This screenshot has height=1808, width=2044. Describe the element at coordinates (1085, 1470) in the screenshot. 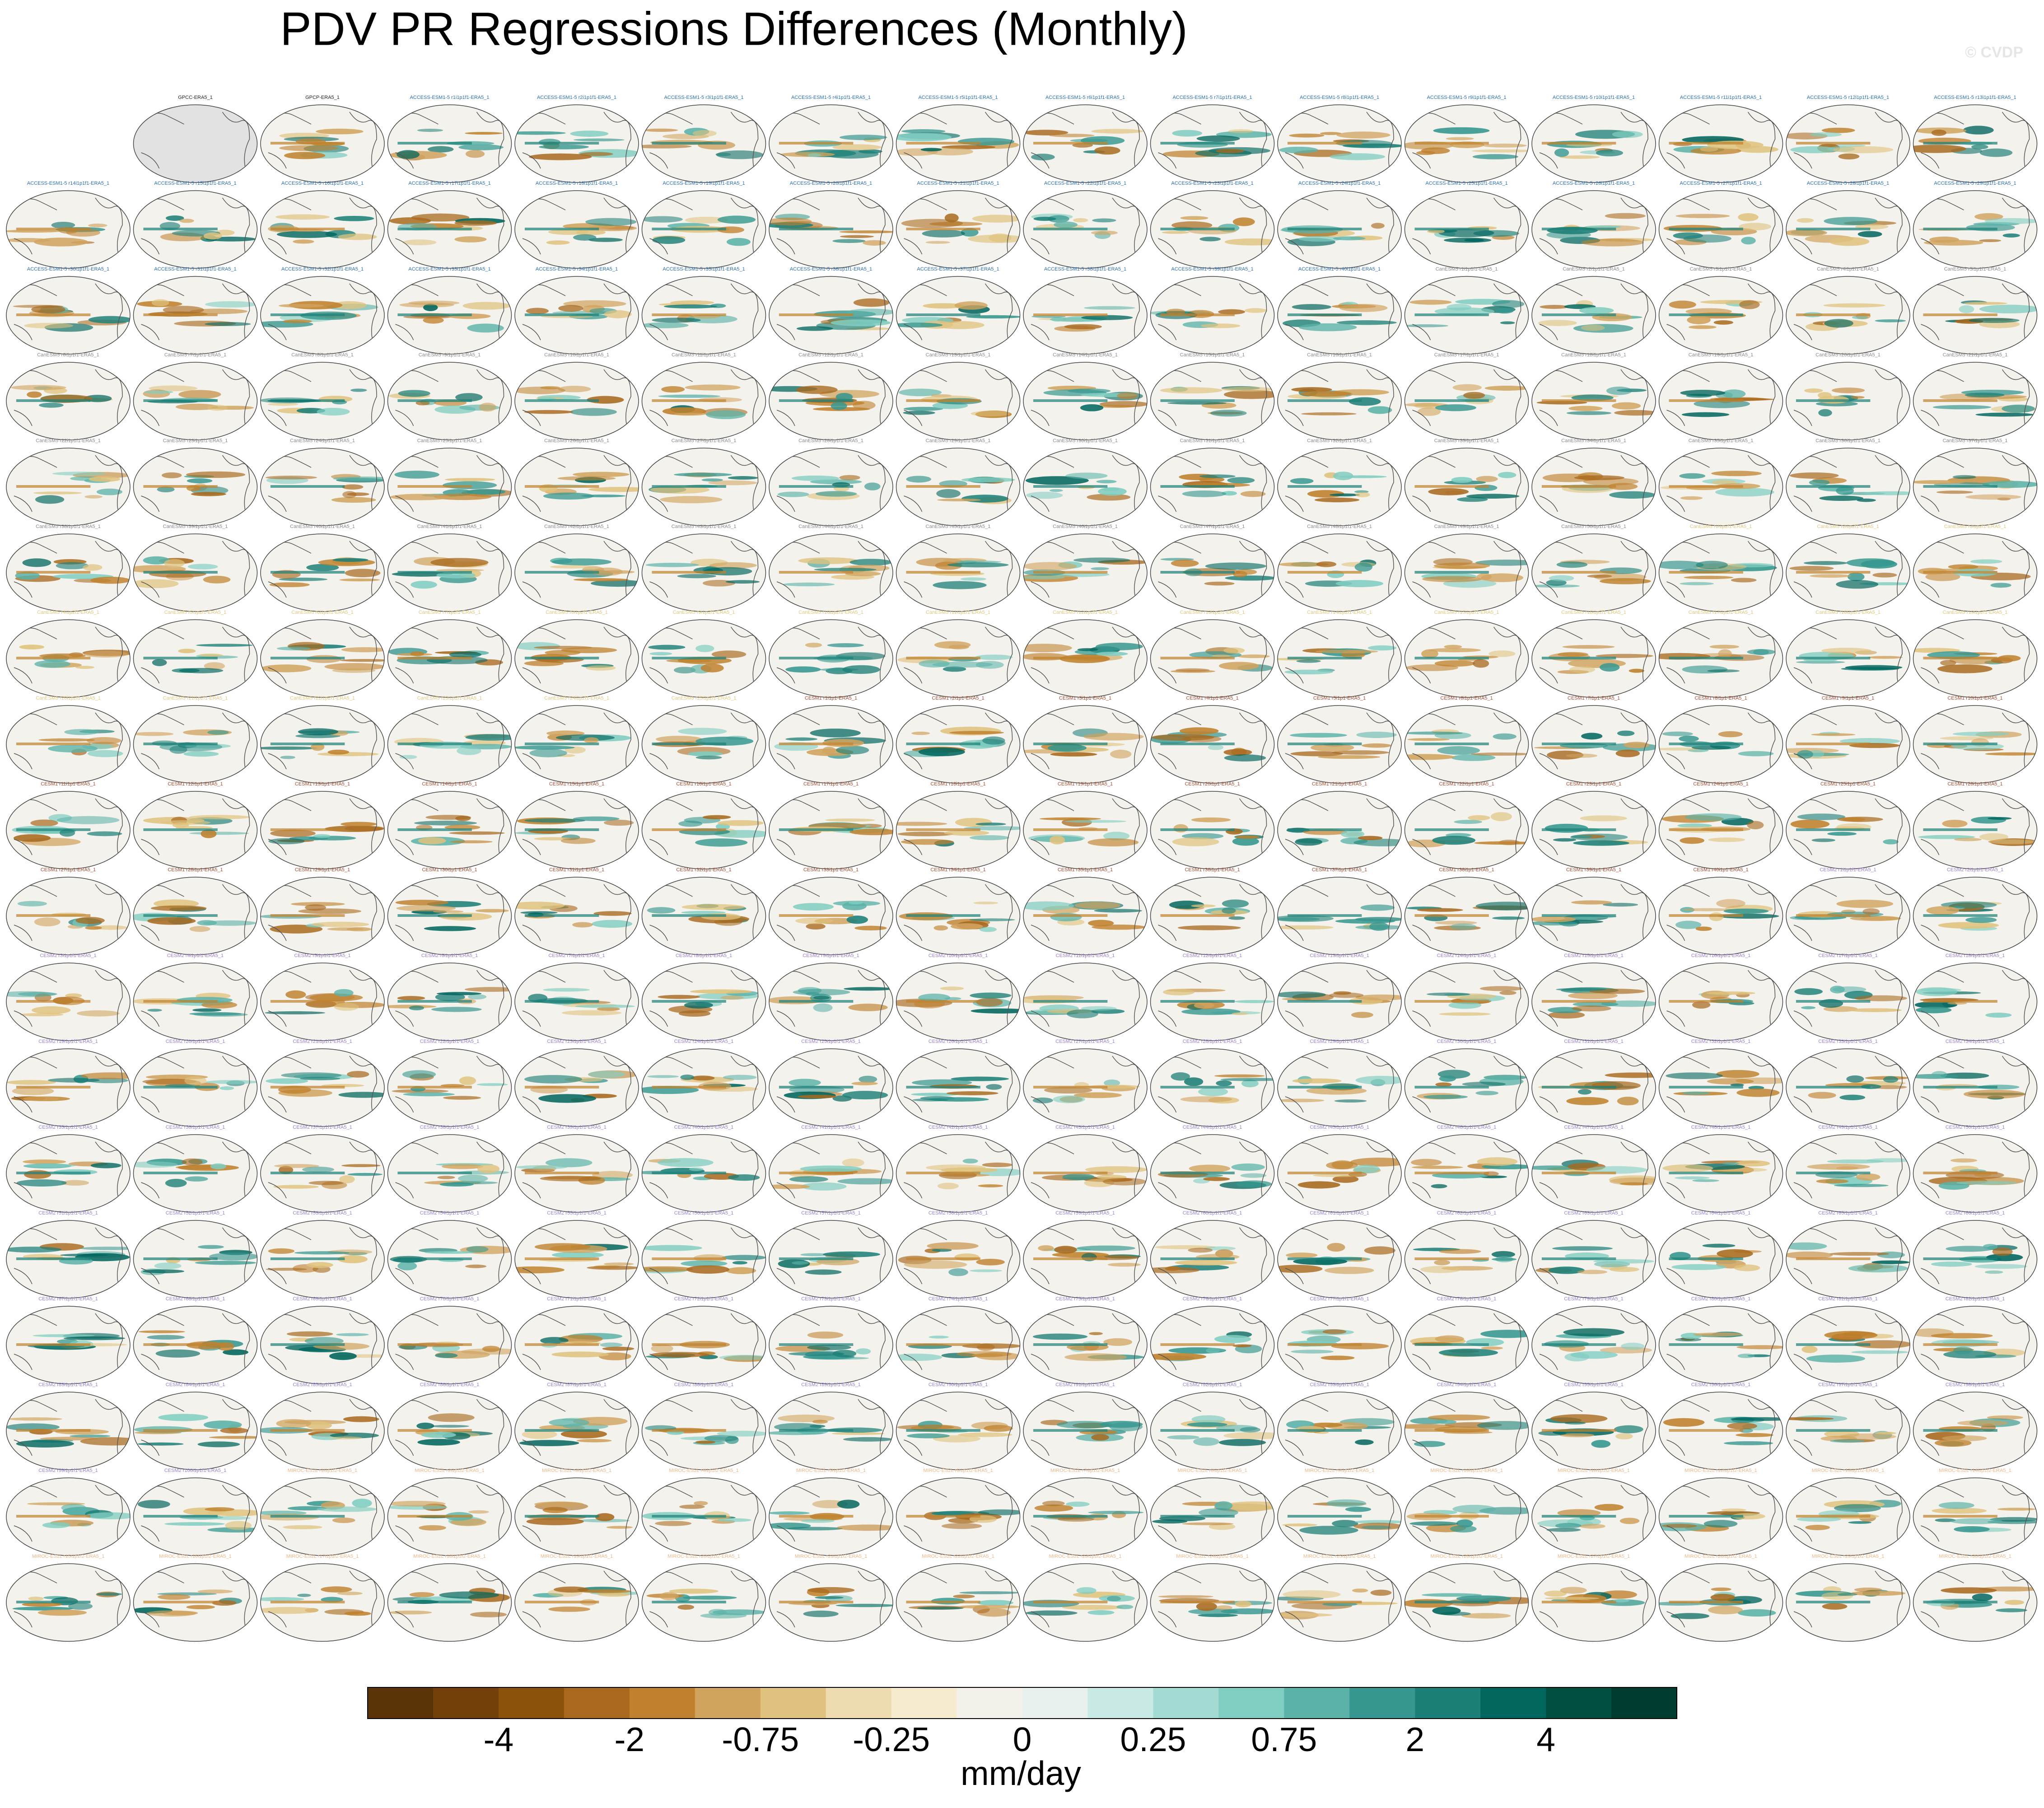

I see `panel-label: MIROC-ES2L r7i1p1f2-ERA5_1` at that location.